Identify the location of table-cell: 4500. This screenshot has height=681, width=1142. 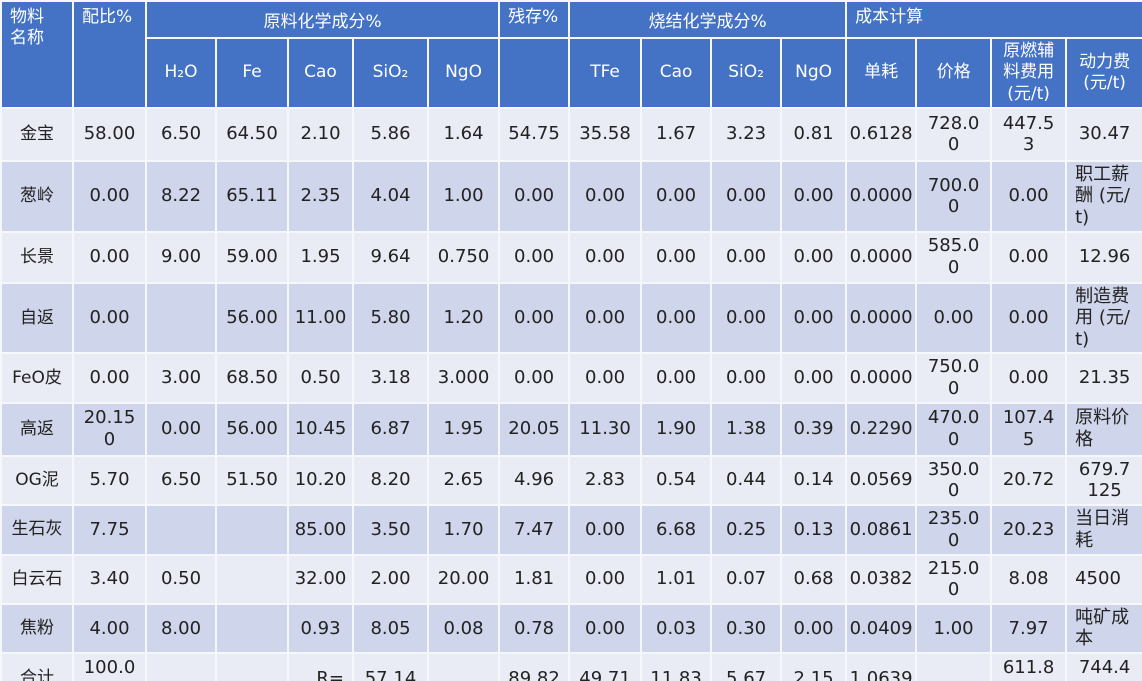
(1103, 579).